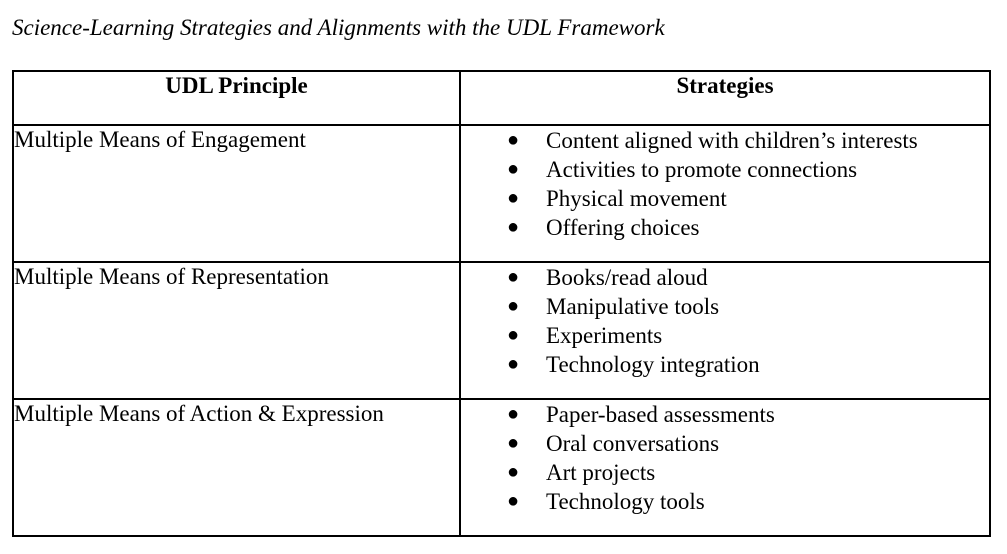  Describe the element at coordinates (725, 443) in the screenshot. I see `list-item: ● Oral conversations` at that location.